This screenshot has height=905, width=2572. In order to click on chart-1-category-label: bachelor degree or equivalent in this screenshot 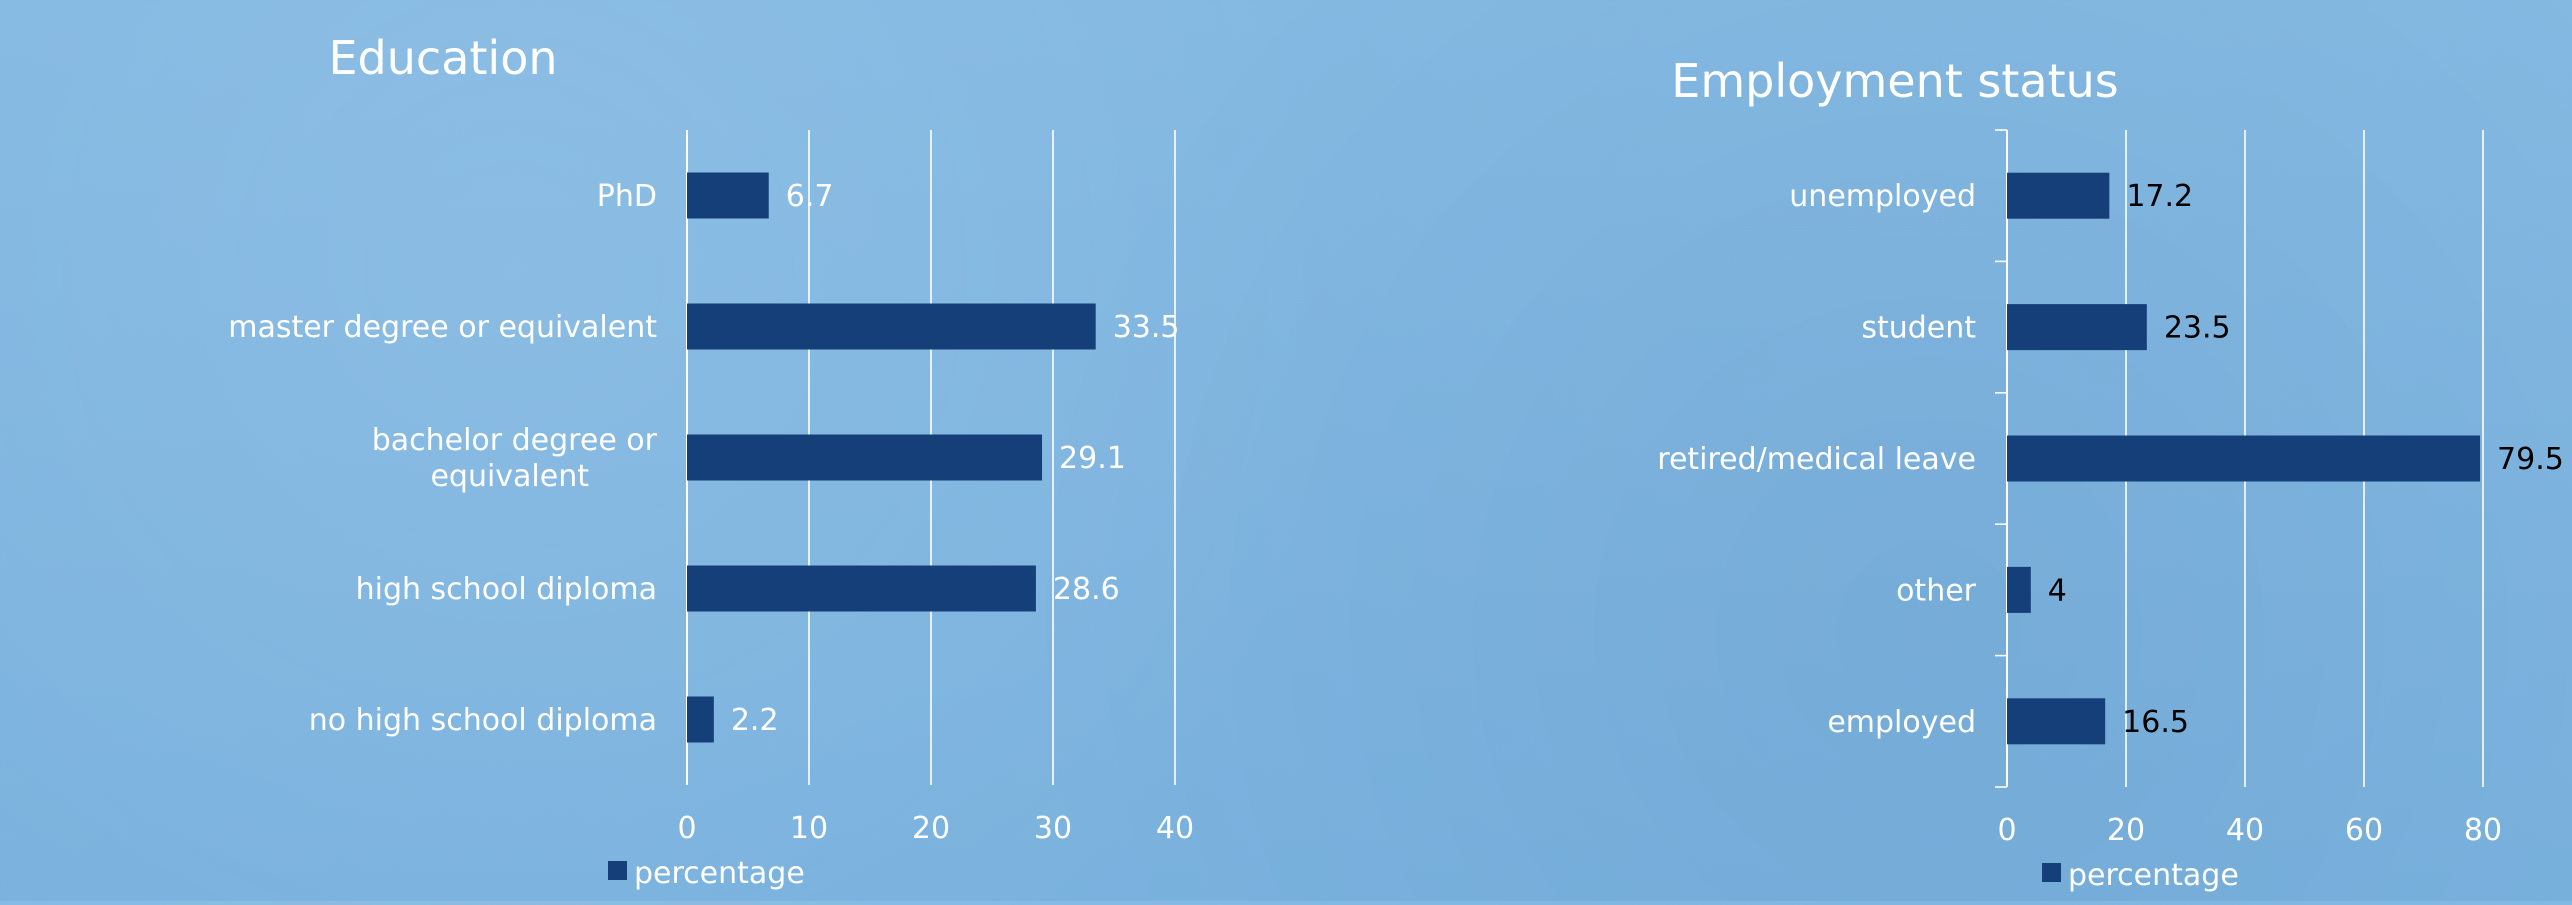, I will do `click(515, 458)`.